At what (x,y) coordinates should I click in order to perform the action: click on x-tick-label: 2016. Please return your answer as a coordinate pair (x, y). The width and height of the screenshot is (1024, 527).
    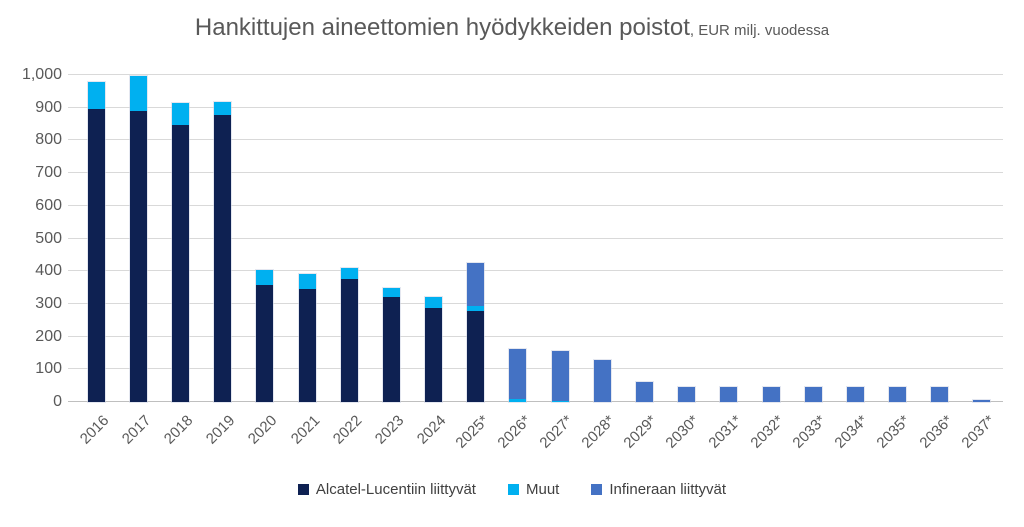
    Looking at the image, I should click on (94, 430).